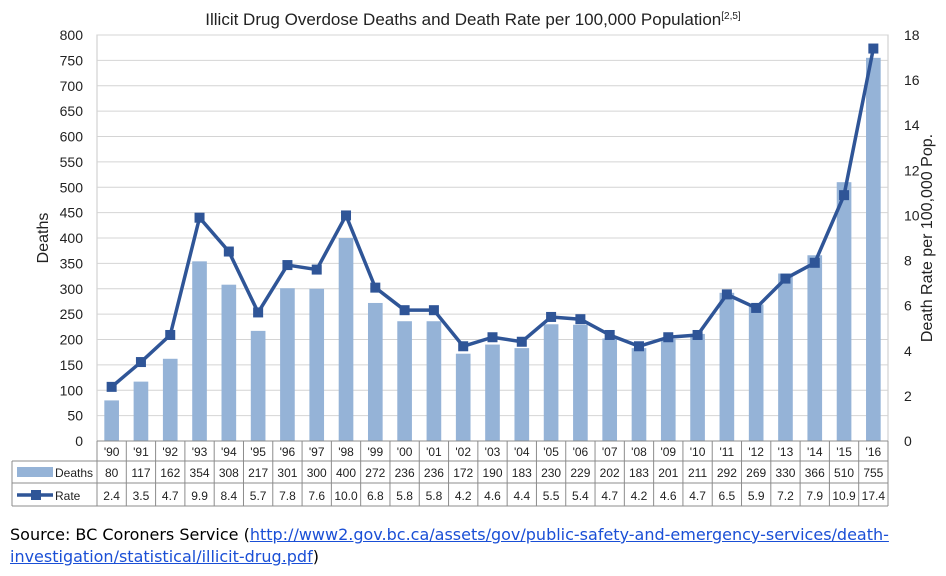  What do you see at coordinates (873, 473) in the screenshot?
I see `deaths-value-label: 755` at bounding box center [873, 473].